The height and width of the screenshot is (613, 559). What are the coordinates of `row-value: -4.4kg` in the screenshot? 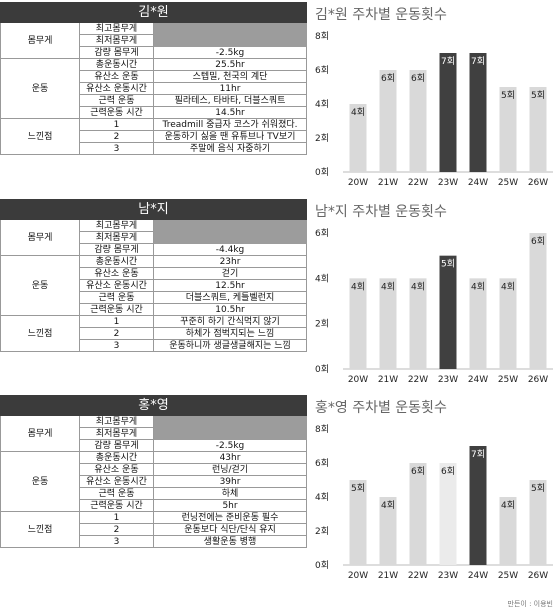 It's located at (230, 249).